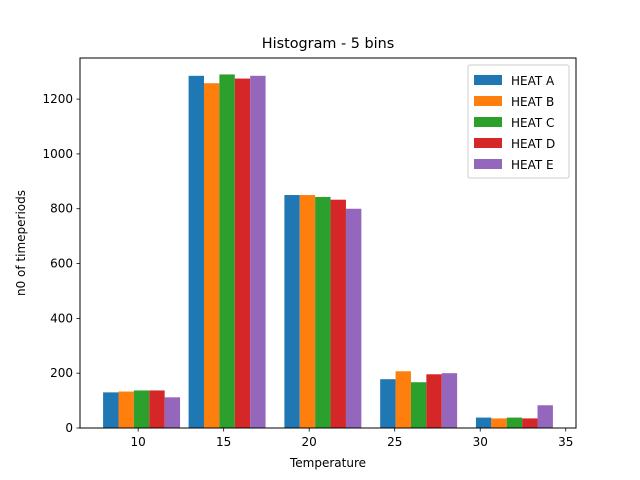 The height and width of the screenshot is (480, 640). I want to click on legend-frame, so click(518, 121).